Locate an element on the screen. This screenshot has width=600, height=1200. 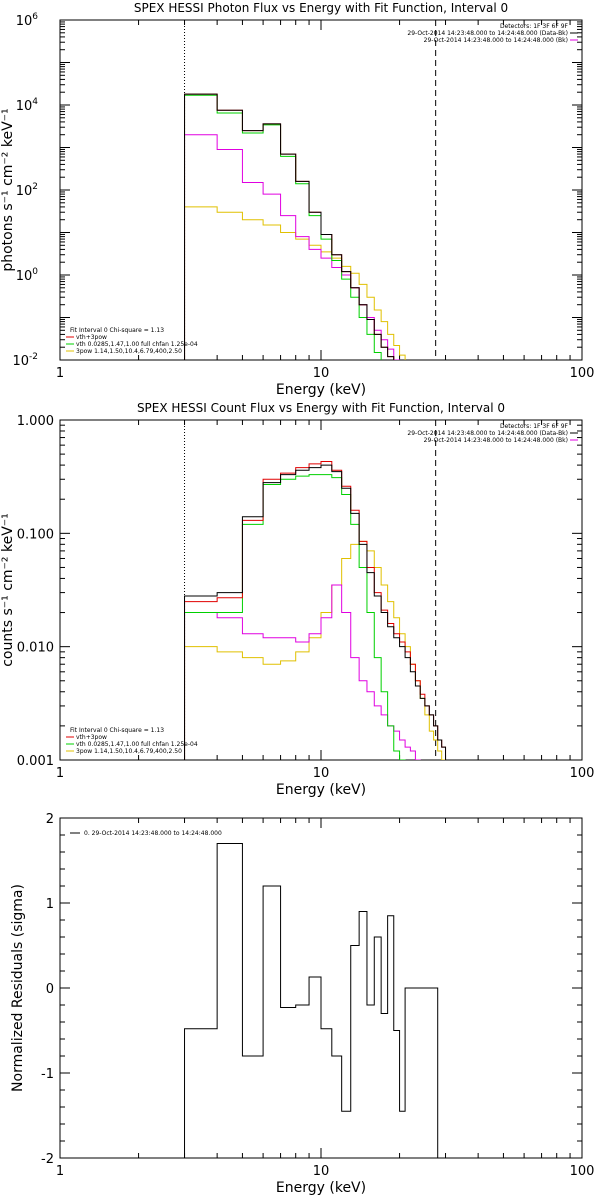
y-tick-base: 0 is located at coordinates (50, 989).